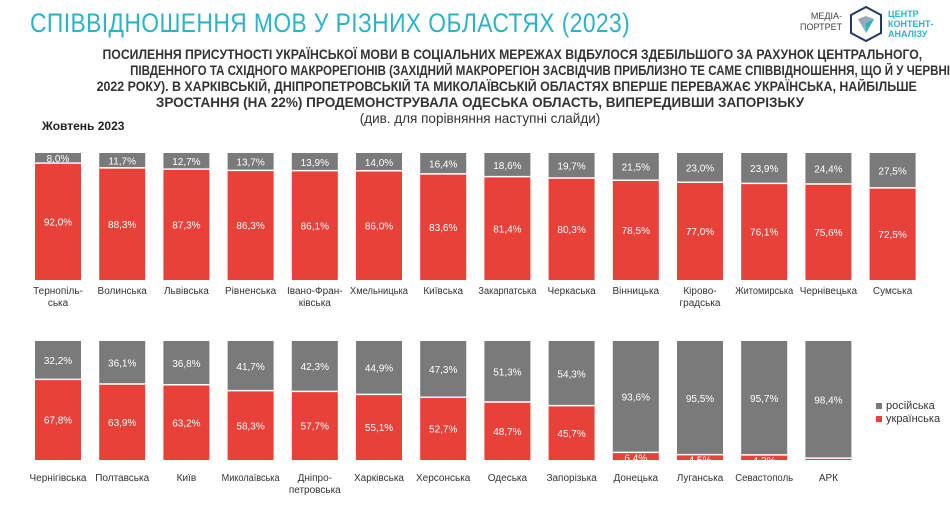 Image resolution: width=950 pixels, height=520 pixels. Describe the element at coordinates (250, 226) in the screenshot. I see `label-ukrainian: 86,3%` at that location.